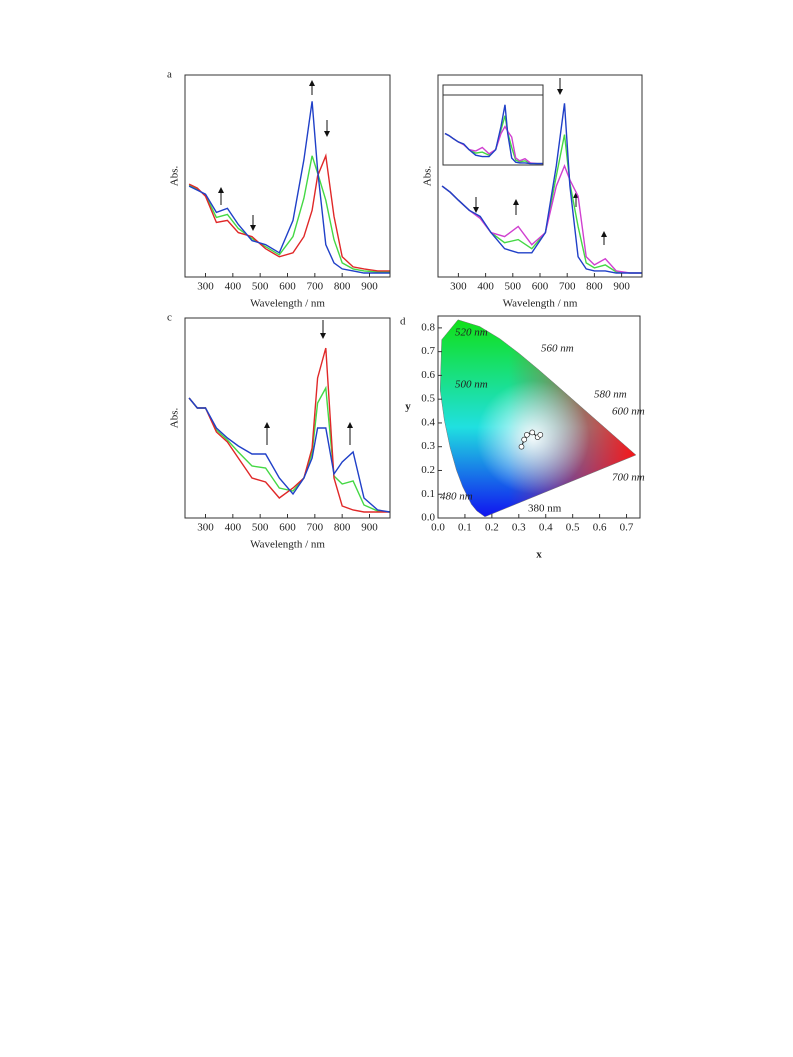 Image resolution: width=793 pixels, height=1057 pixels. Describe the element at coordinates (456, 497) in the screenshot. I see `wavelength-label: 480 nm` at that location.